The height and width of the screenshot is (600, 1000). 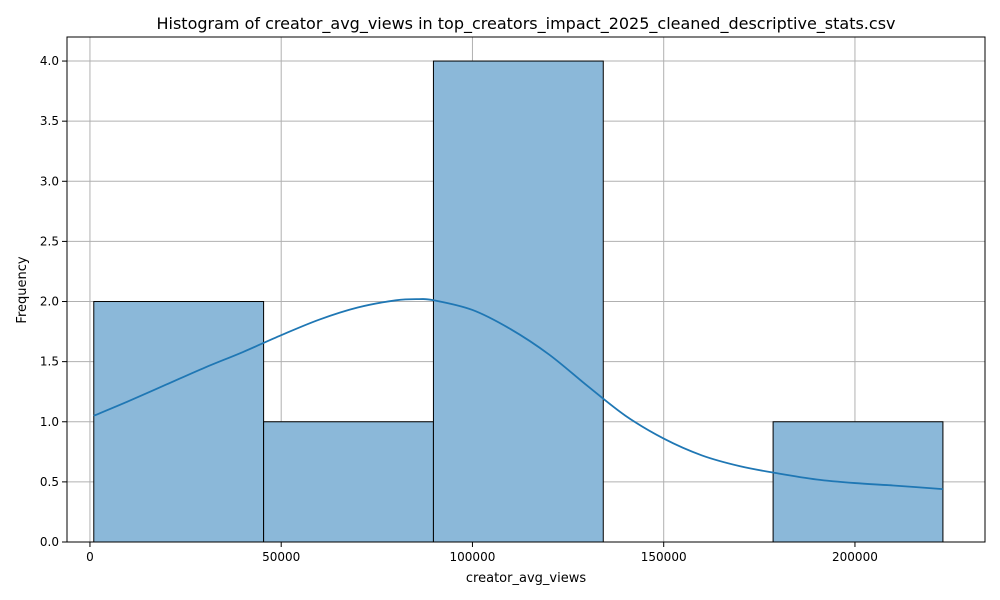 What do you see at coordinates (49, 362) in the screenshot?
I see `y-tick-label-3: 1.5` at bounding box center [49, 362].